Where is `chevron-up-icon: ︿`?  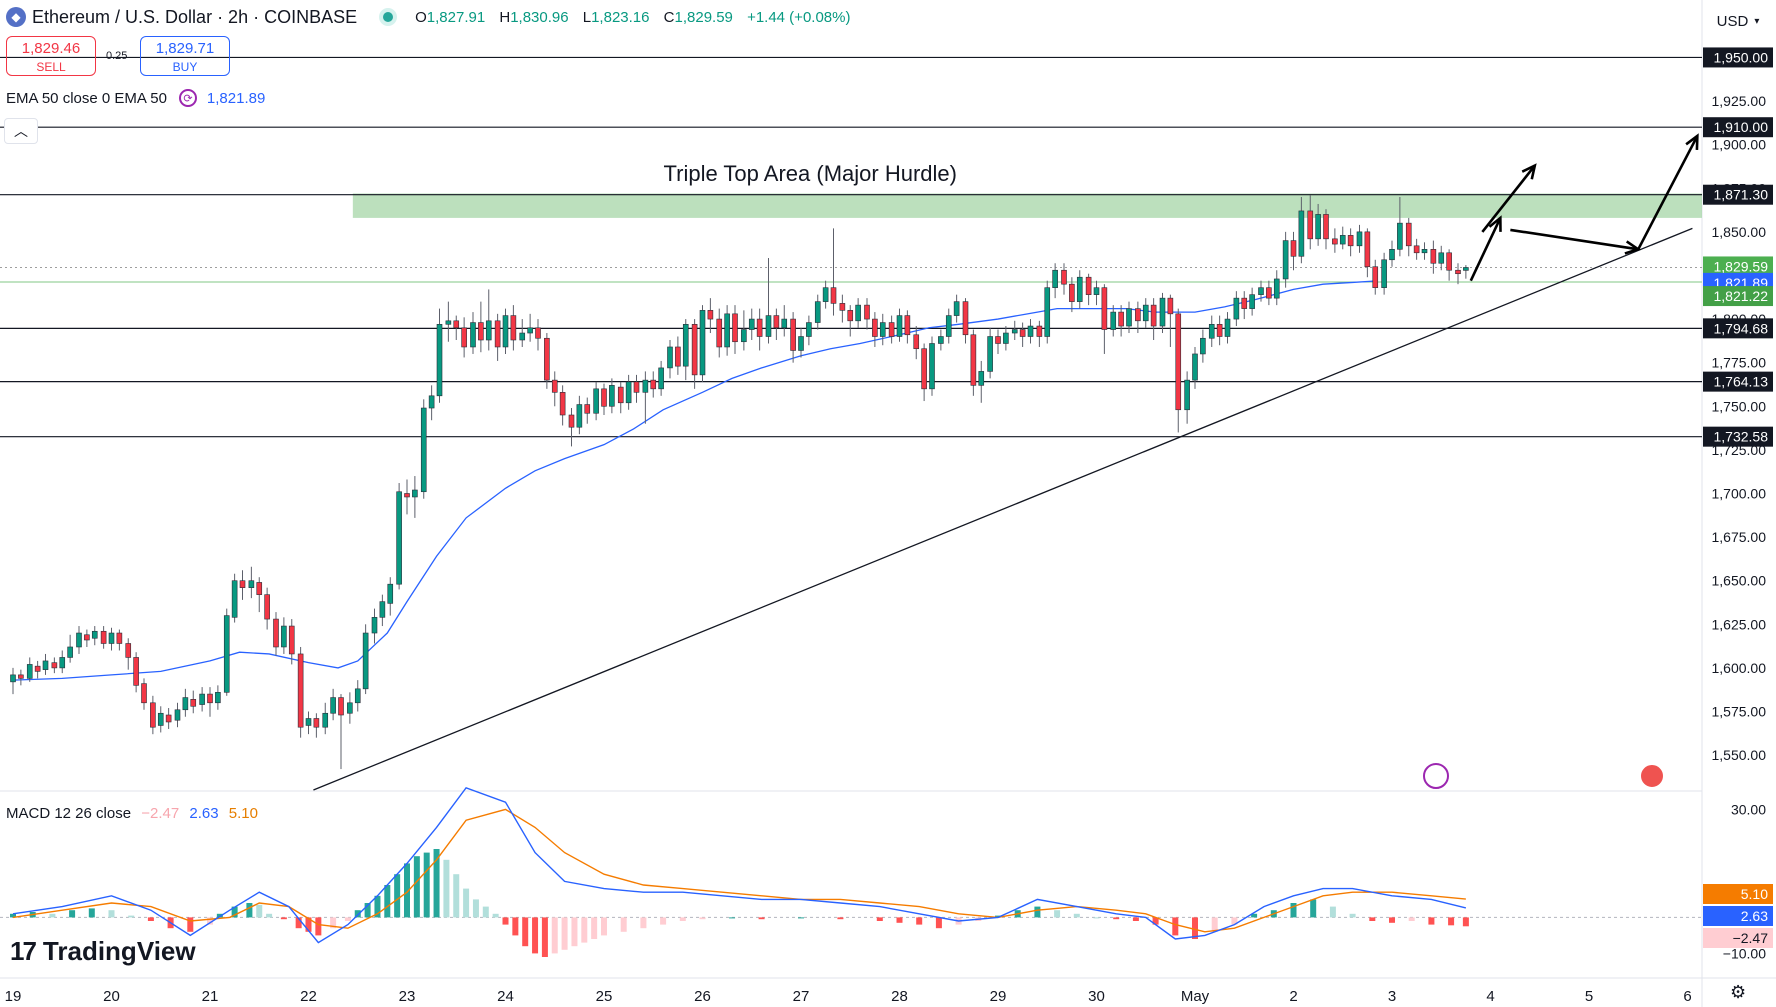
chevron-up-icon: ︿ is located at coordinates (21, 131).